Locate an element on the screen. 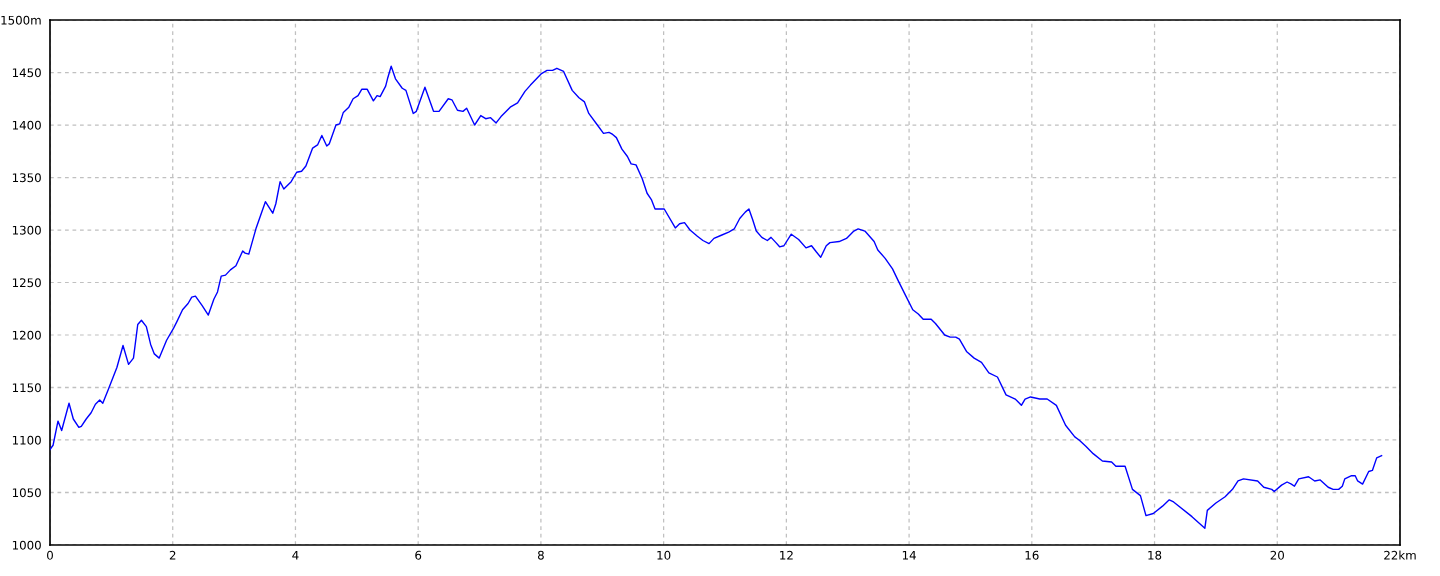 Image resolution: width=1440 pixels, height=576 pixels. y-tick-label: 1150 is located at coordinates (26, 388).